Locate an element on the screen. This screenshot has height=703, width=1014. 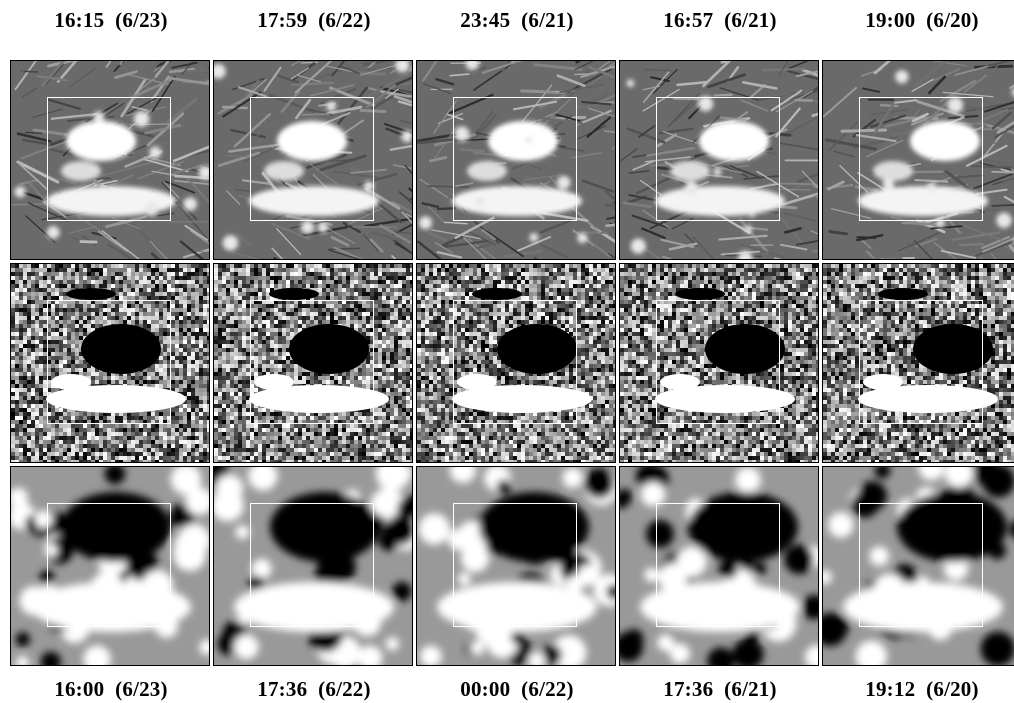
bottom-time-label-1: 16:00 (6/23) is located at coordinates (111, 689).